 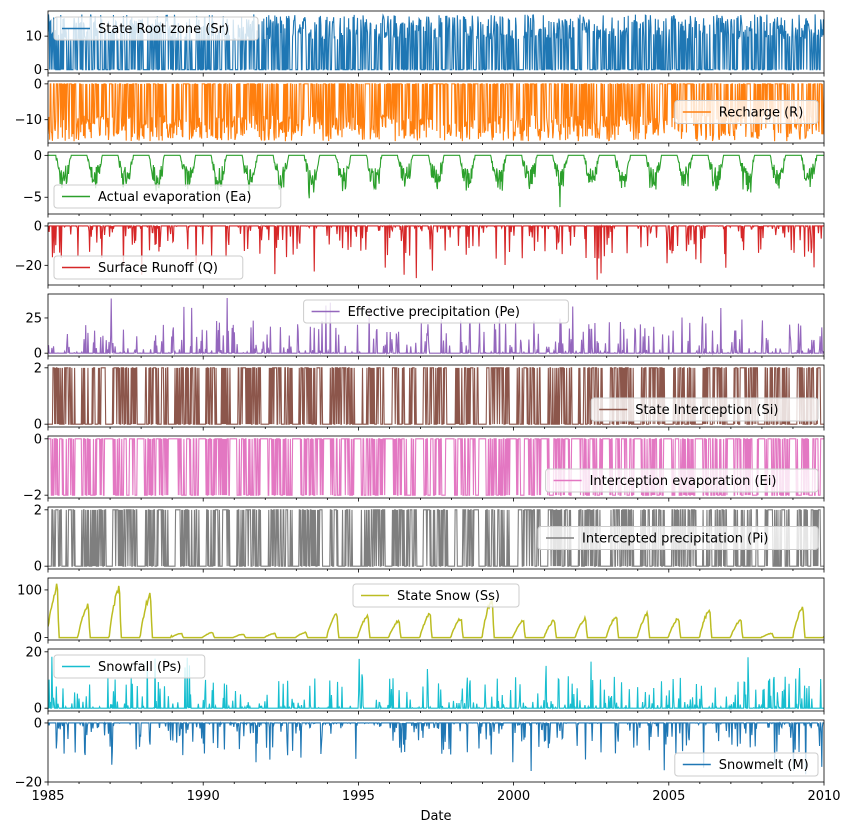 What do you see at coordinates (675, 539) in the screenshot?
I see `legend-label: Intercepted precipitation (Pi)` at bounding box center [675, 539].